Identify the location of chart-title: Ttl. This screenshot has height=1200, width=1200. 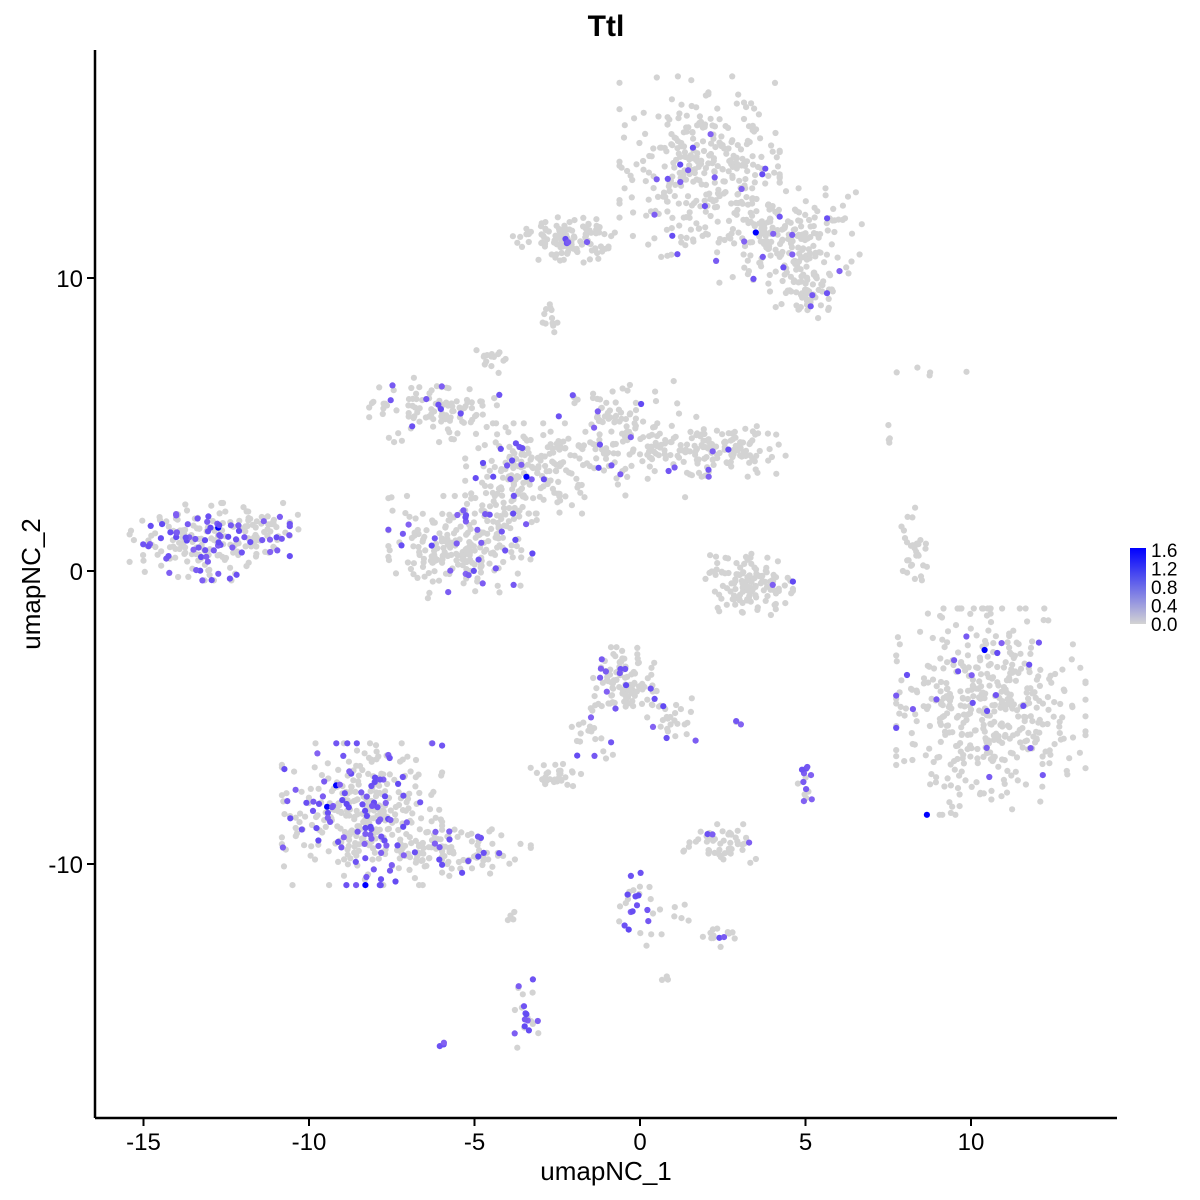
(606, 26).